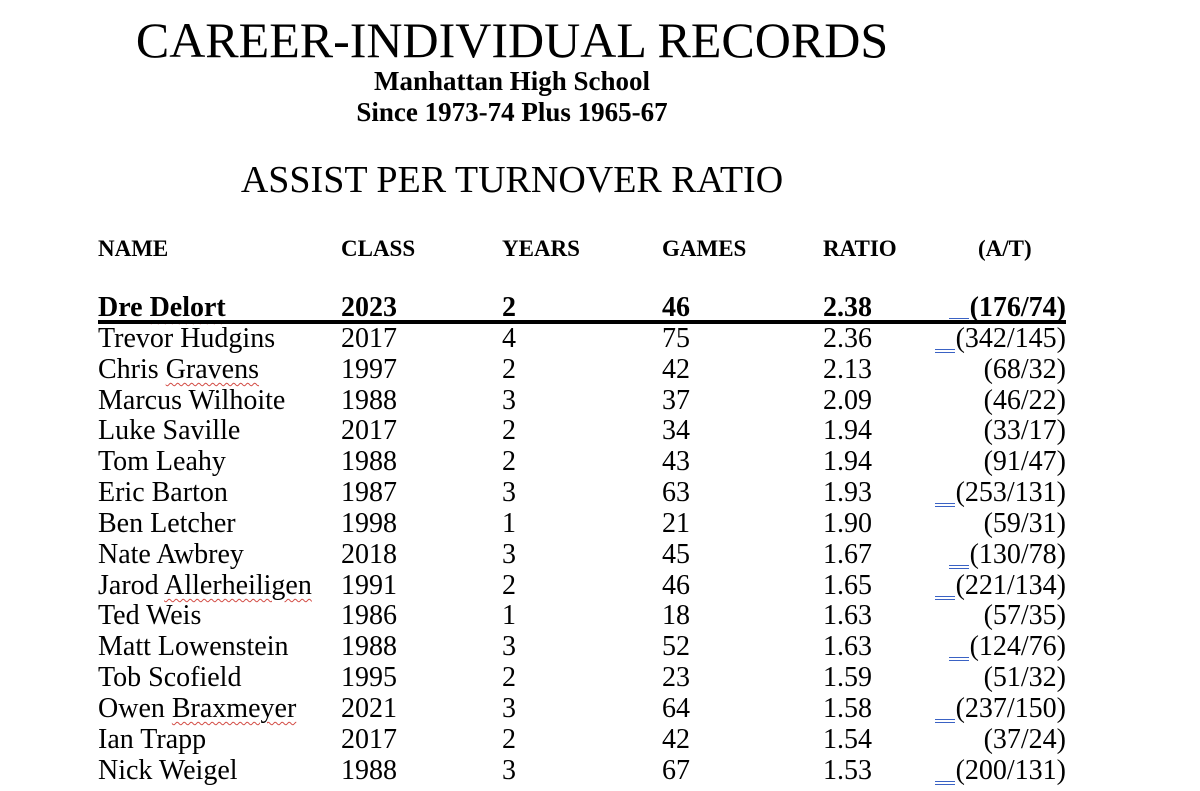  Describe the element at coordinates (369, 585) in the screenshot. I see `class-cell: 1991` at that location.